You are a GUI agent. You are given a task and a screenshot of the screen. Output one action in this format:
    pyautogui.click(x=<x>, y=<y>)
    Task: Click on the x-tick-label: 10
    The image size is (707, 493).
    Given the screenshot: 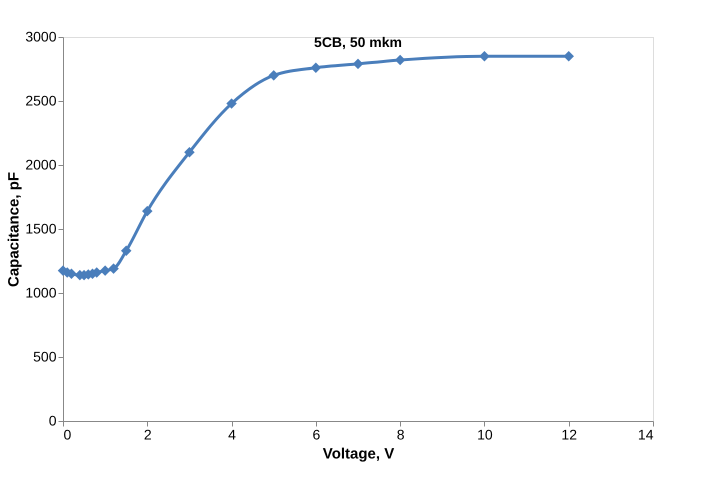 What is the action you would take?
    pyautogui.click(x=485, y=434)
    